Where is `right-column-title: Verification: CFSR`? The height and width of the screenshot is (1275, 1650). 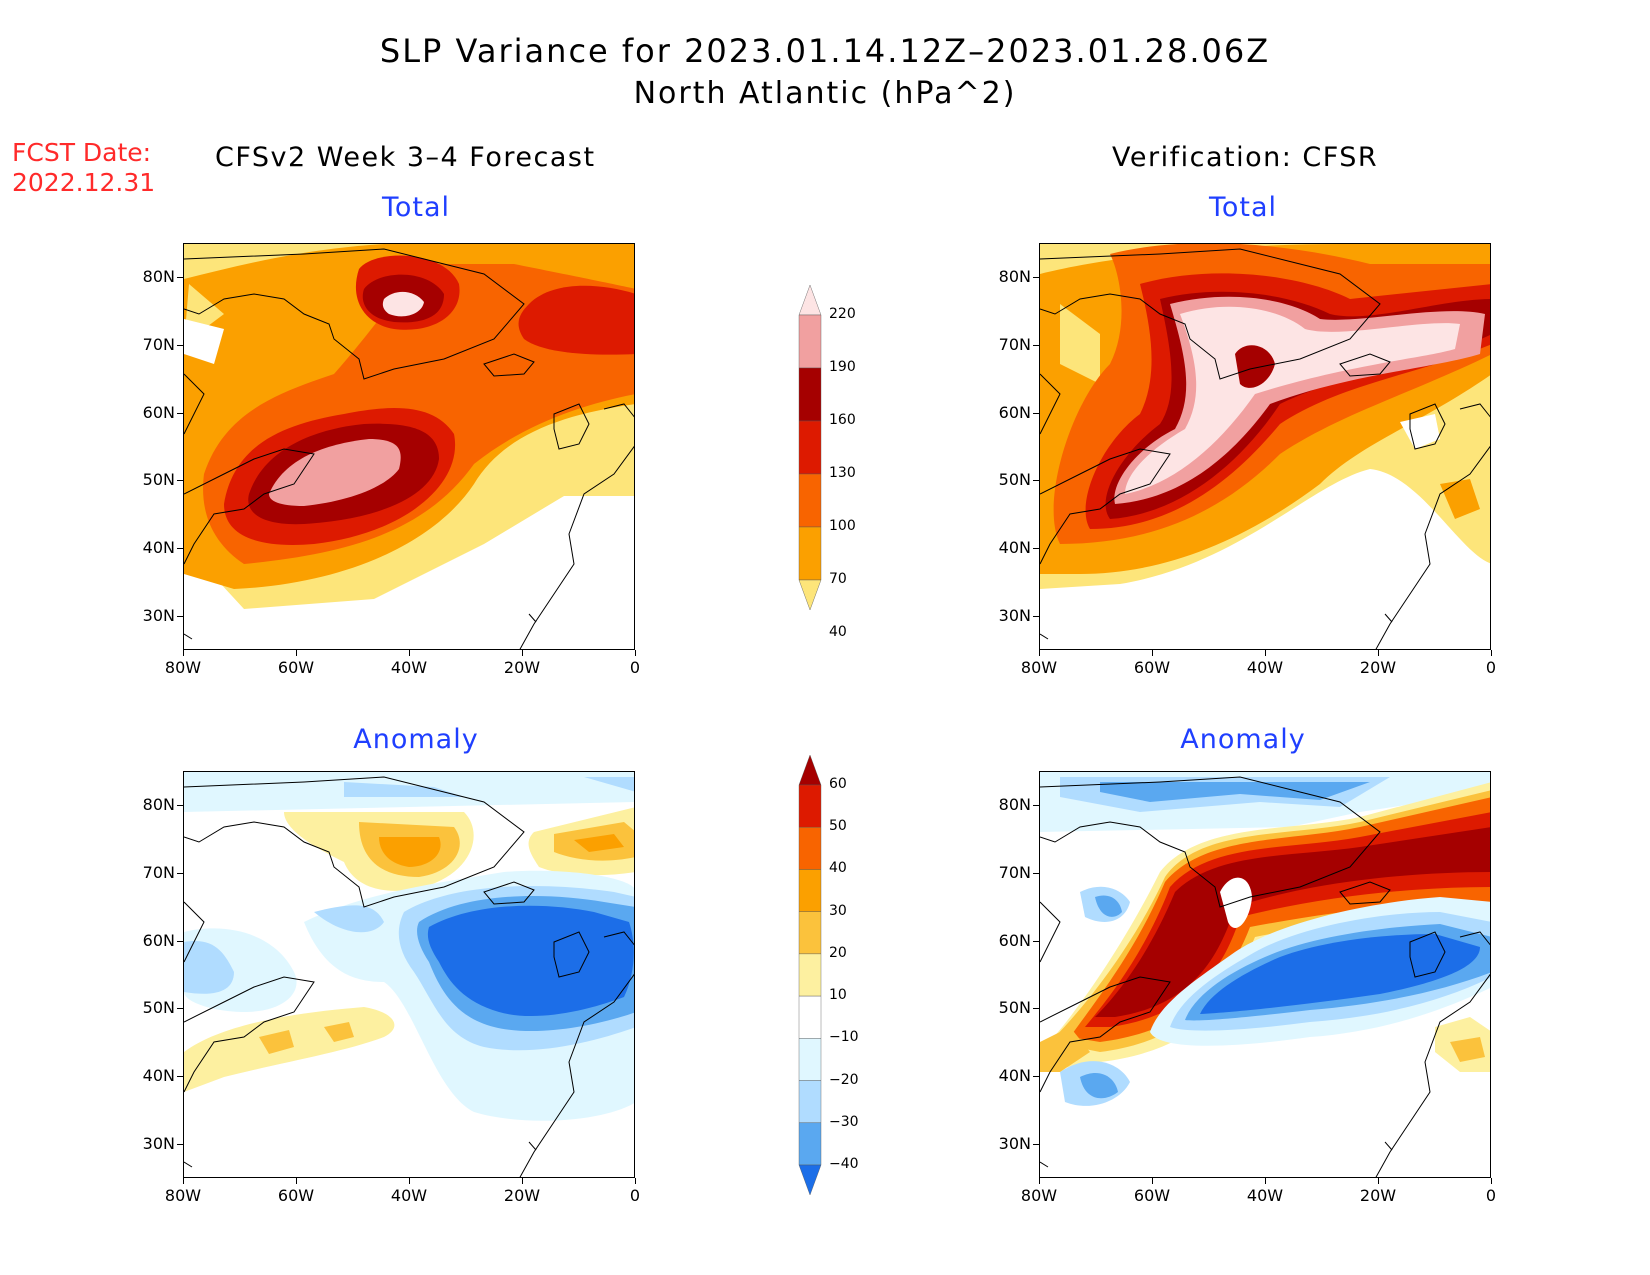 right-column-title: Verification: CFSR is located at coordinates (1245, 157).